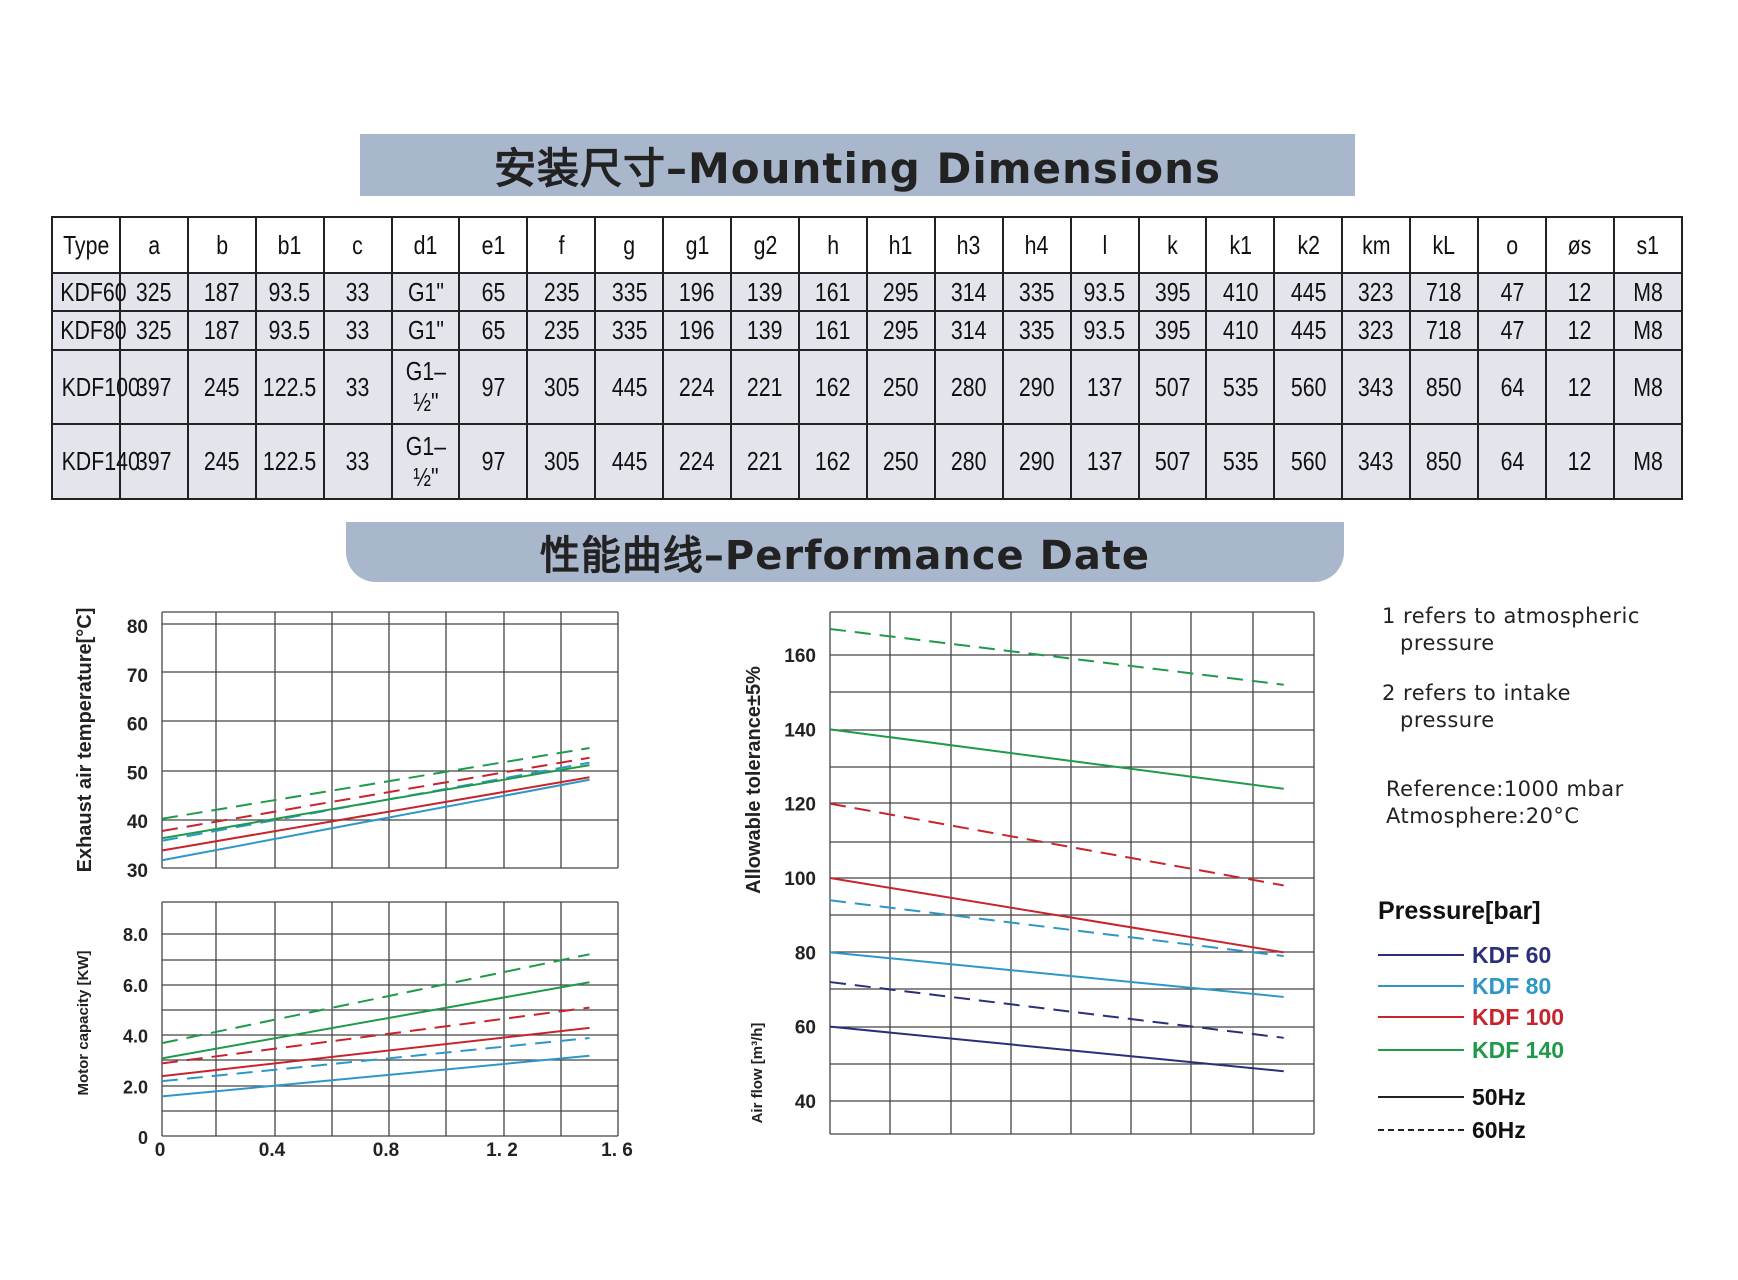  What do you see at coordinates (289, 292) in the screenshot?
I see `table-cell: 93.5` at bounding box center [289, 292].